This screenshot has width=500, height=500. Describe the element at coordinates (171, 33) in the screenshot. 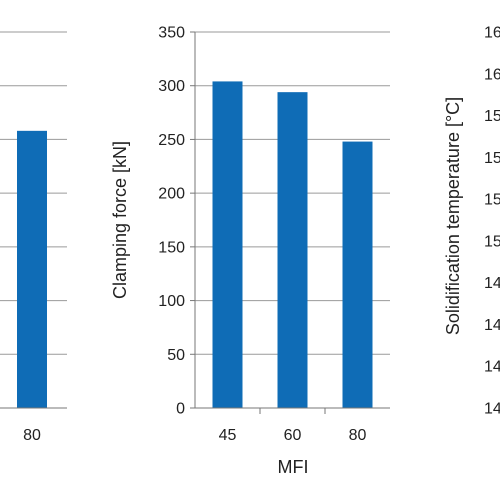

I see `clamping-force-y-tick-label: 350` at that location.